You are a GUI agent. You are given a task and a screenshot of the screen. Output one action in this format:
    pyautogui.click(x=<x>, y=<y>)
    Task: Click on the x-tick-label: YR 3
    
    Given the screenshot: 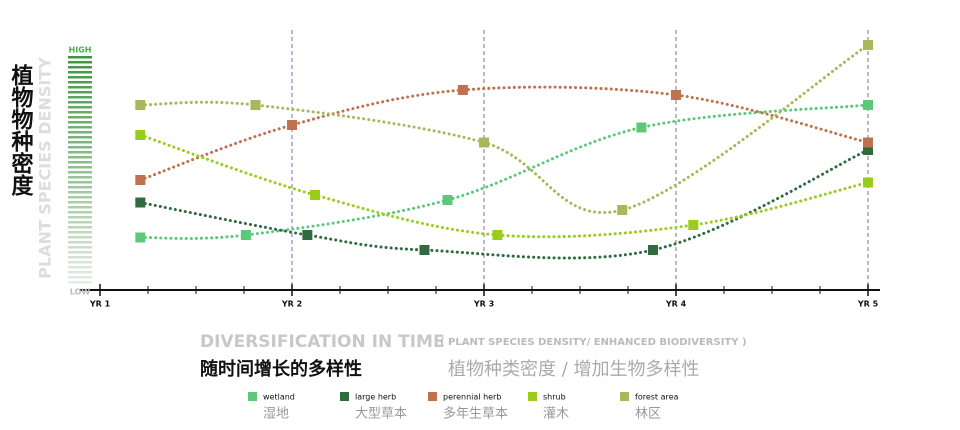 What is the action you would take?
    pyautogui.click(x=483, y=304)
    